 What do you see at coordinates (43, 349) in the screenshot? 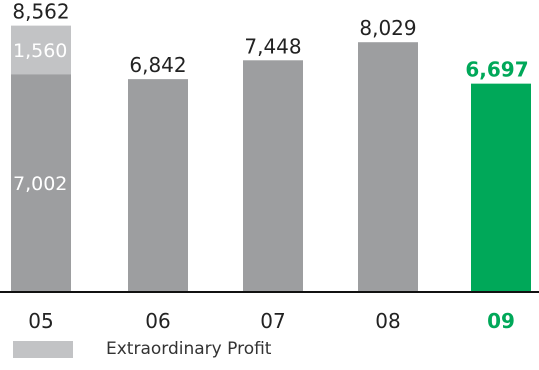
I see `legend-swatch-extraordinary` at bounding box center [43, 349].